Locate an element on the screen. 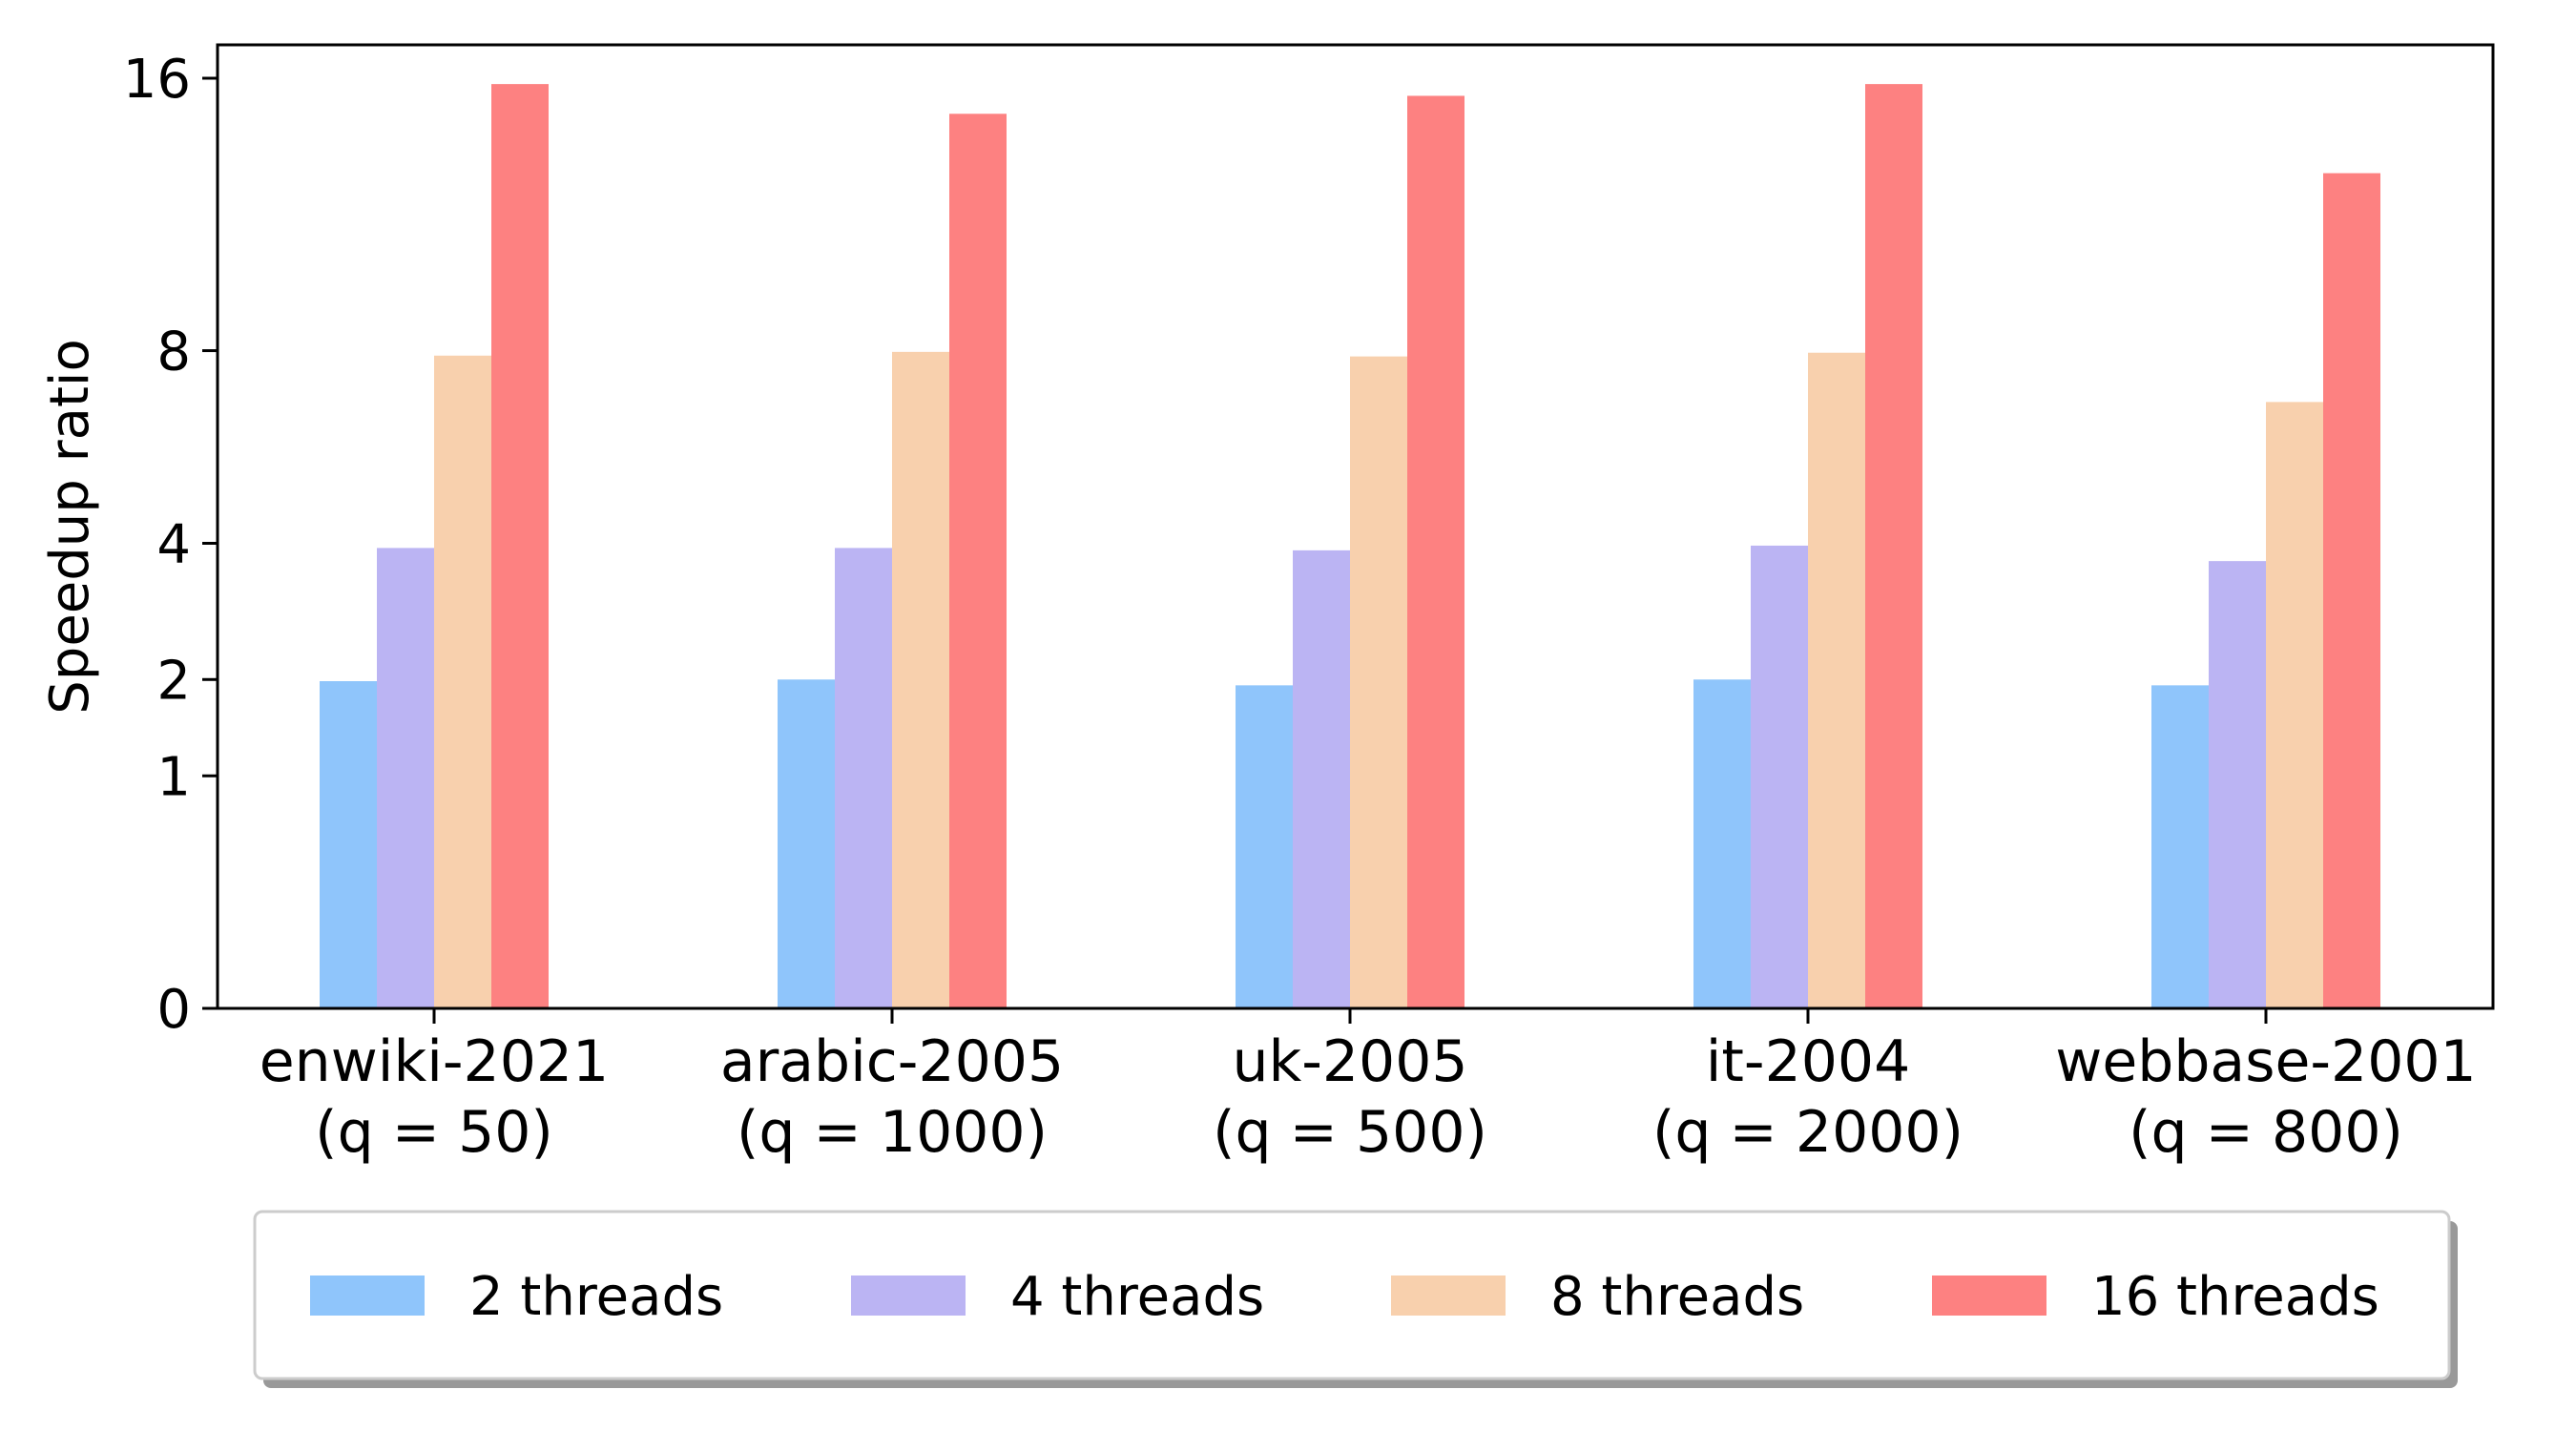 This screenshot has width=2576, height=1431. y-tick-label: 0 is located at coordinates (173, 1010).